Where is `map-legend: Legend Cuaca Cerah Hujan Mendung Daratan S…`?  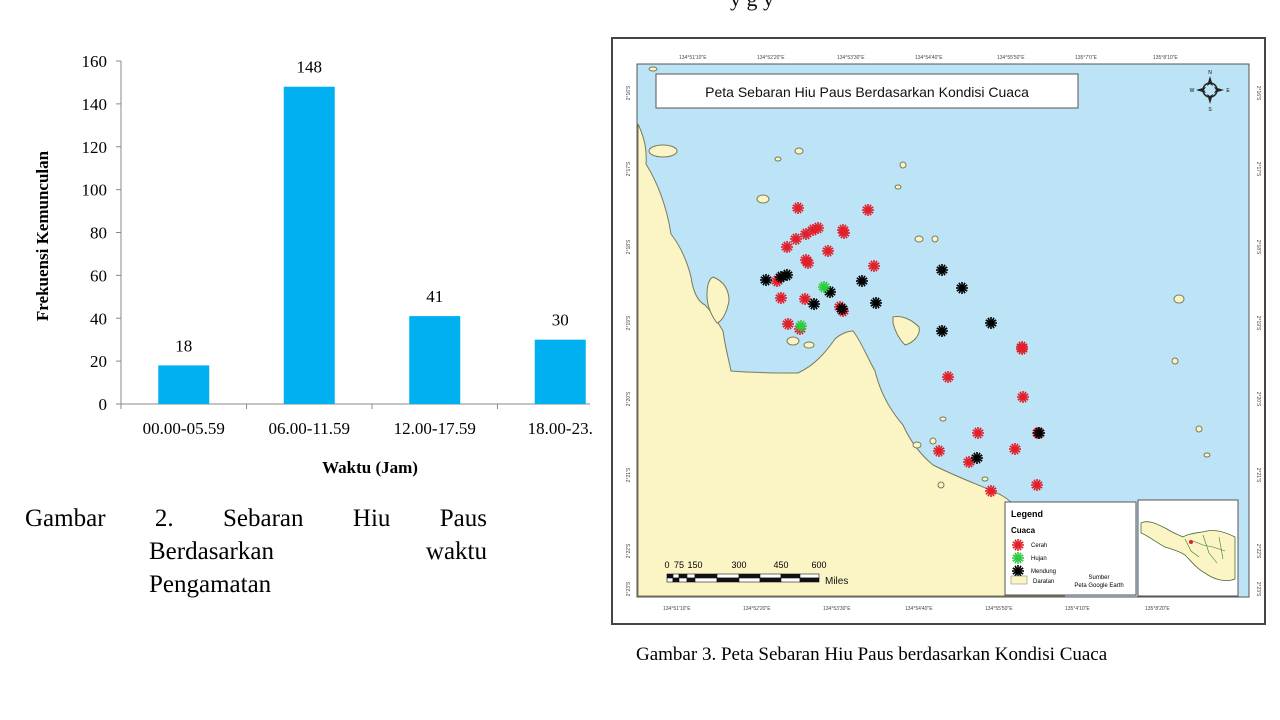 map-legend: Legend Cuaca Cerah Hujan Mendung Daratan S… is located at coordinates (1070, 548).